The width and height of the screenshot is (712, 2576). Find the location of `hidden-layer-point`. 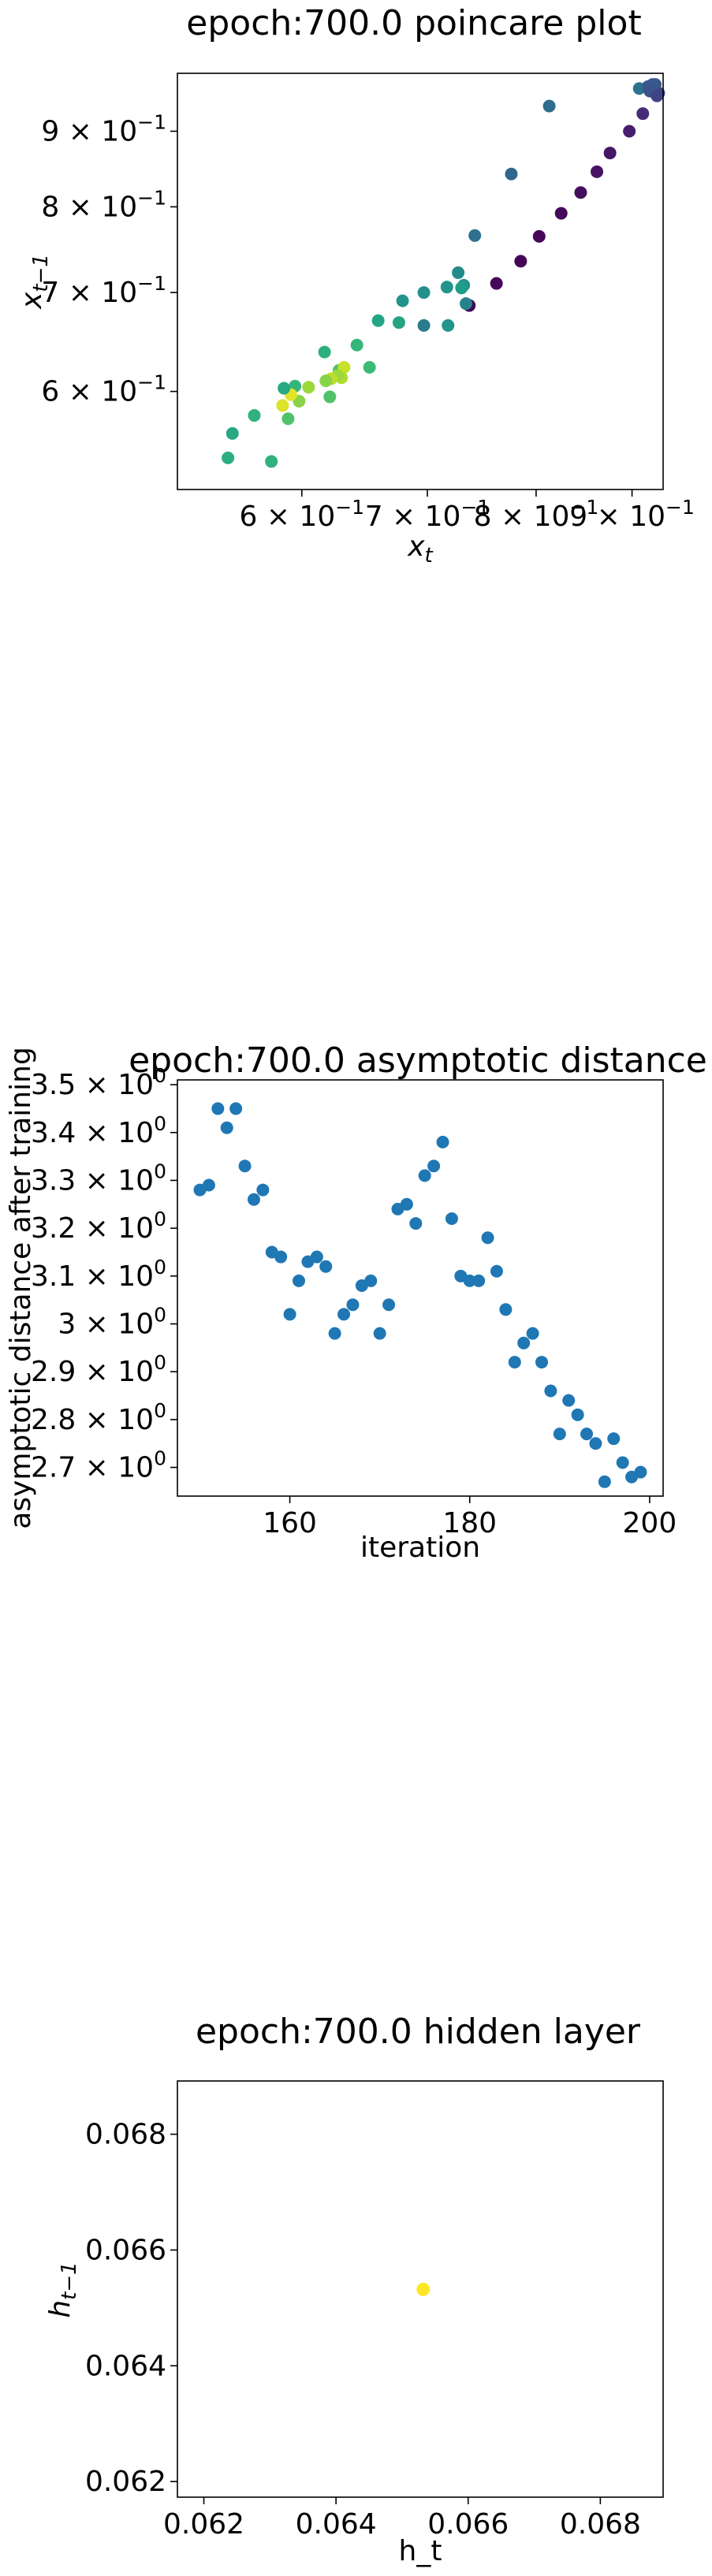

hidden-layer-point is located at coordinates (423, 2289).